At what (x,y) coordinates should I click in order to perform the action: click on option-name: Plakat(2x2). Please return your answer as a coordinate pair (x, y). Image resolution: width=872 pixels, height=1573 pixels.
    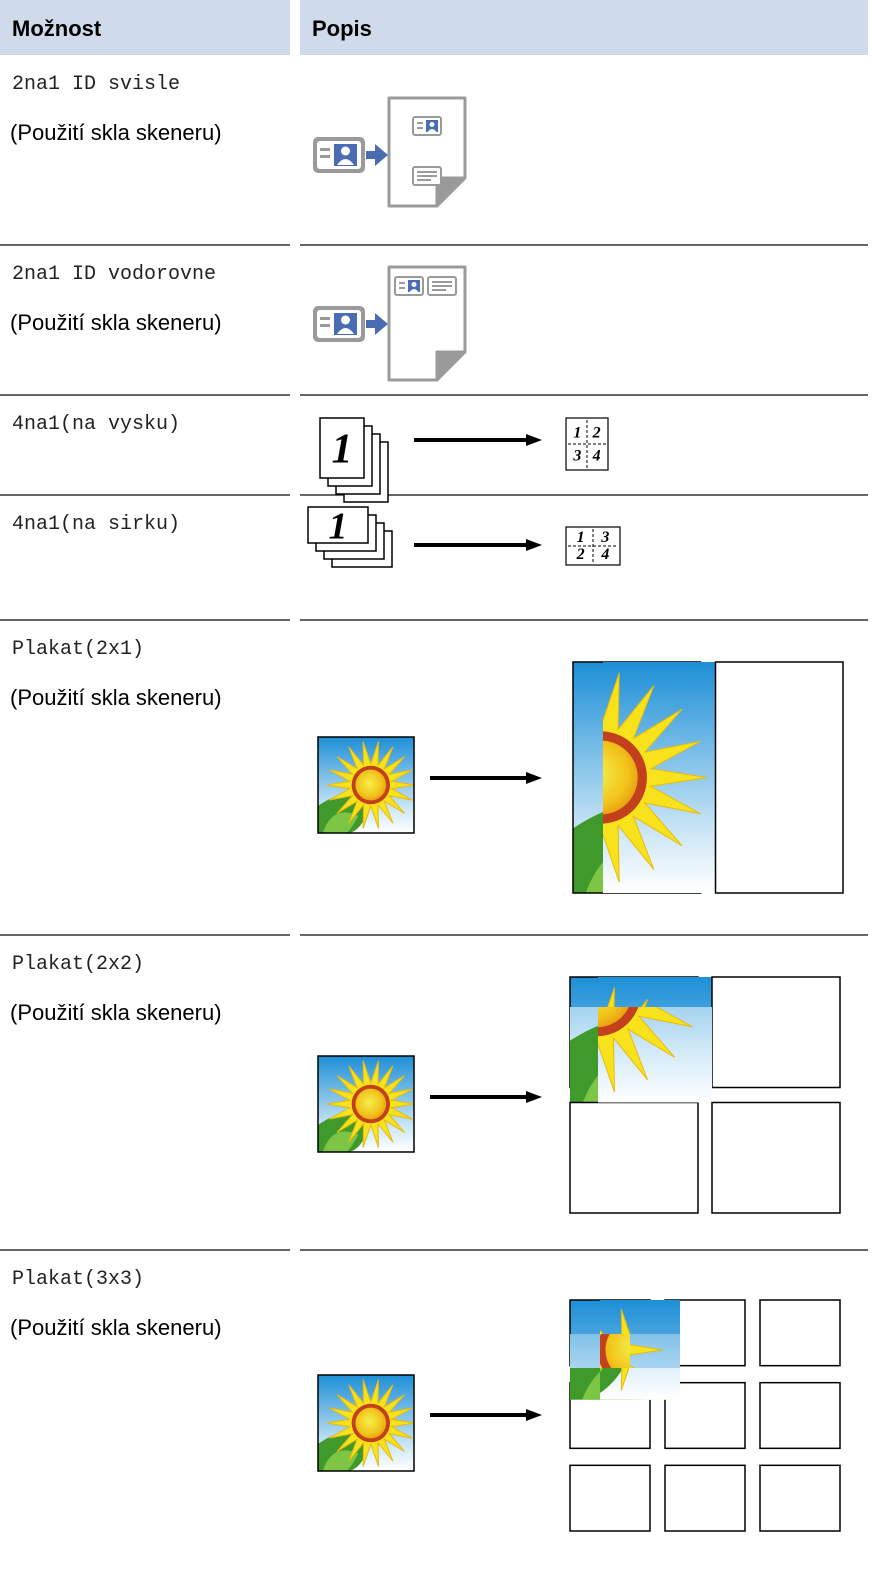
    Looking at the image, I should click on (78, 964).